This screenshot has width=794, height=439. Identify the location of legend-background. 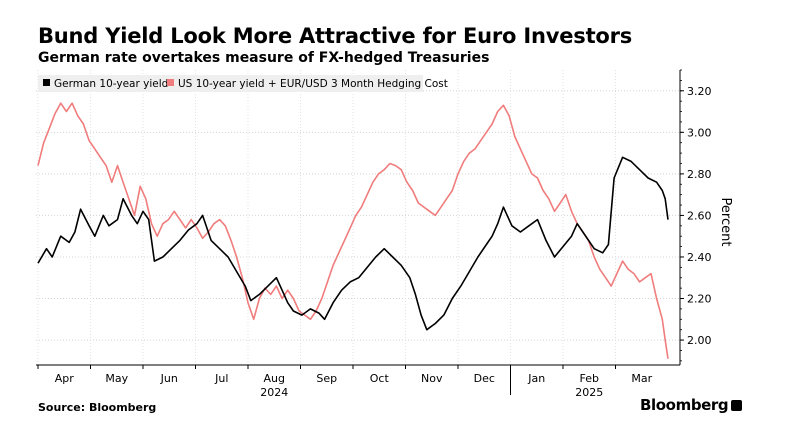
(230, 83).